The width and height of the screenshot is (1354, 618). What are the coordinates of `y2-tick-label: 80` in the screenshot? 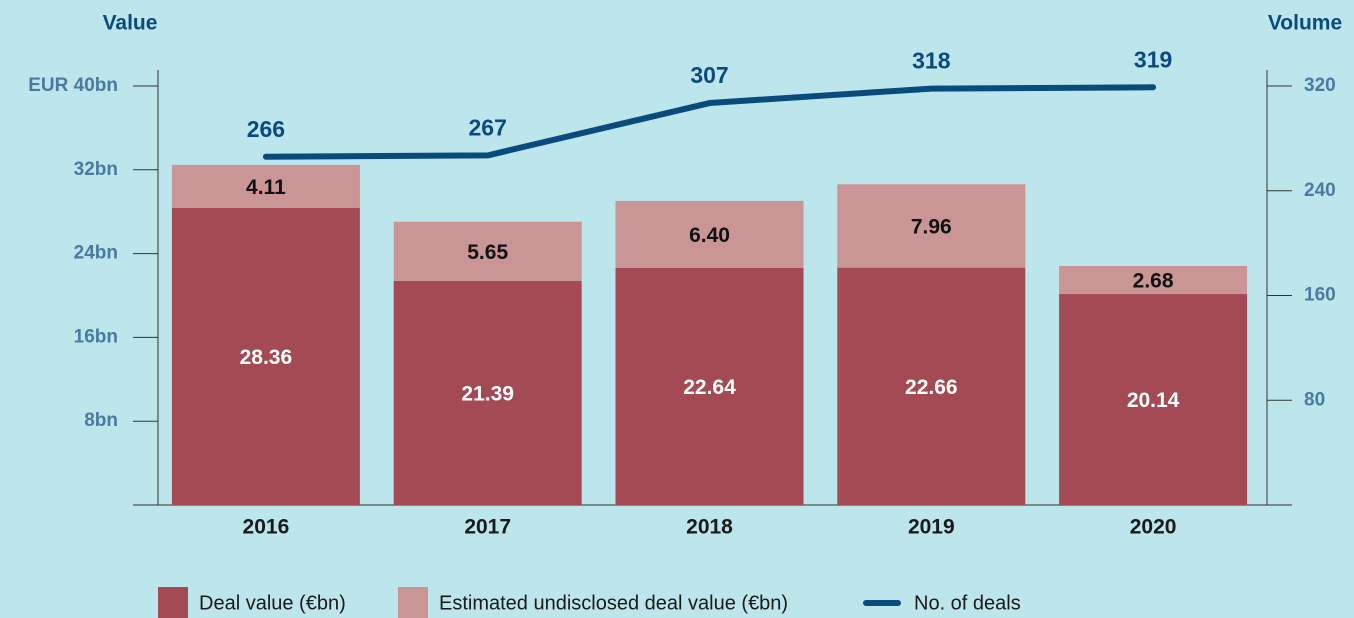 It's located at (1314, 399).